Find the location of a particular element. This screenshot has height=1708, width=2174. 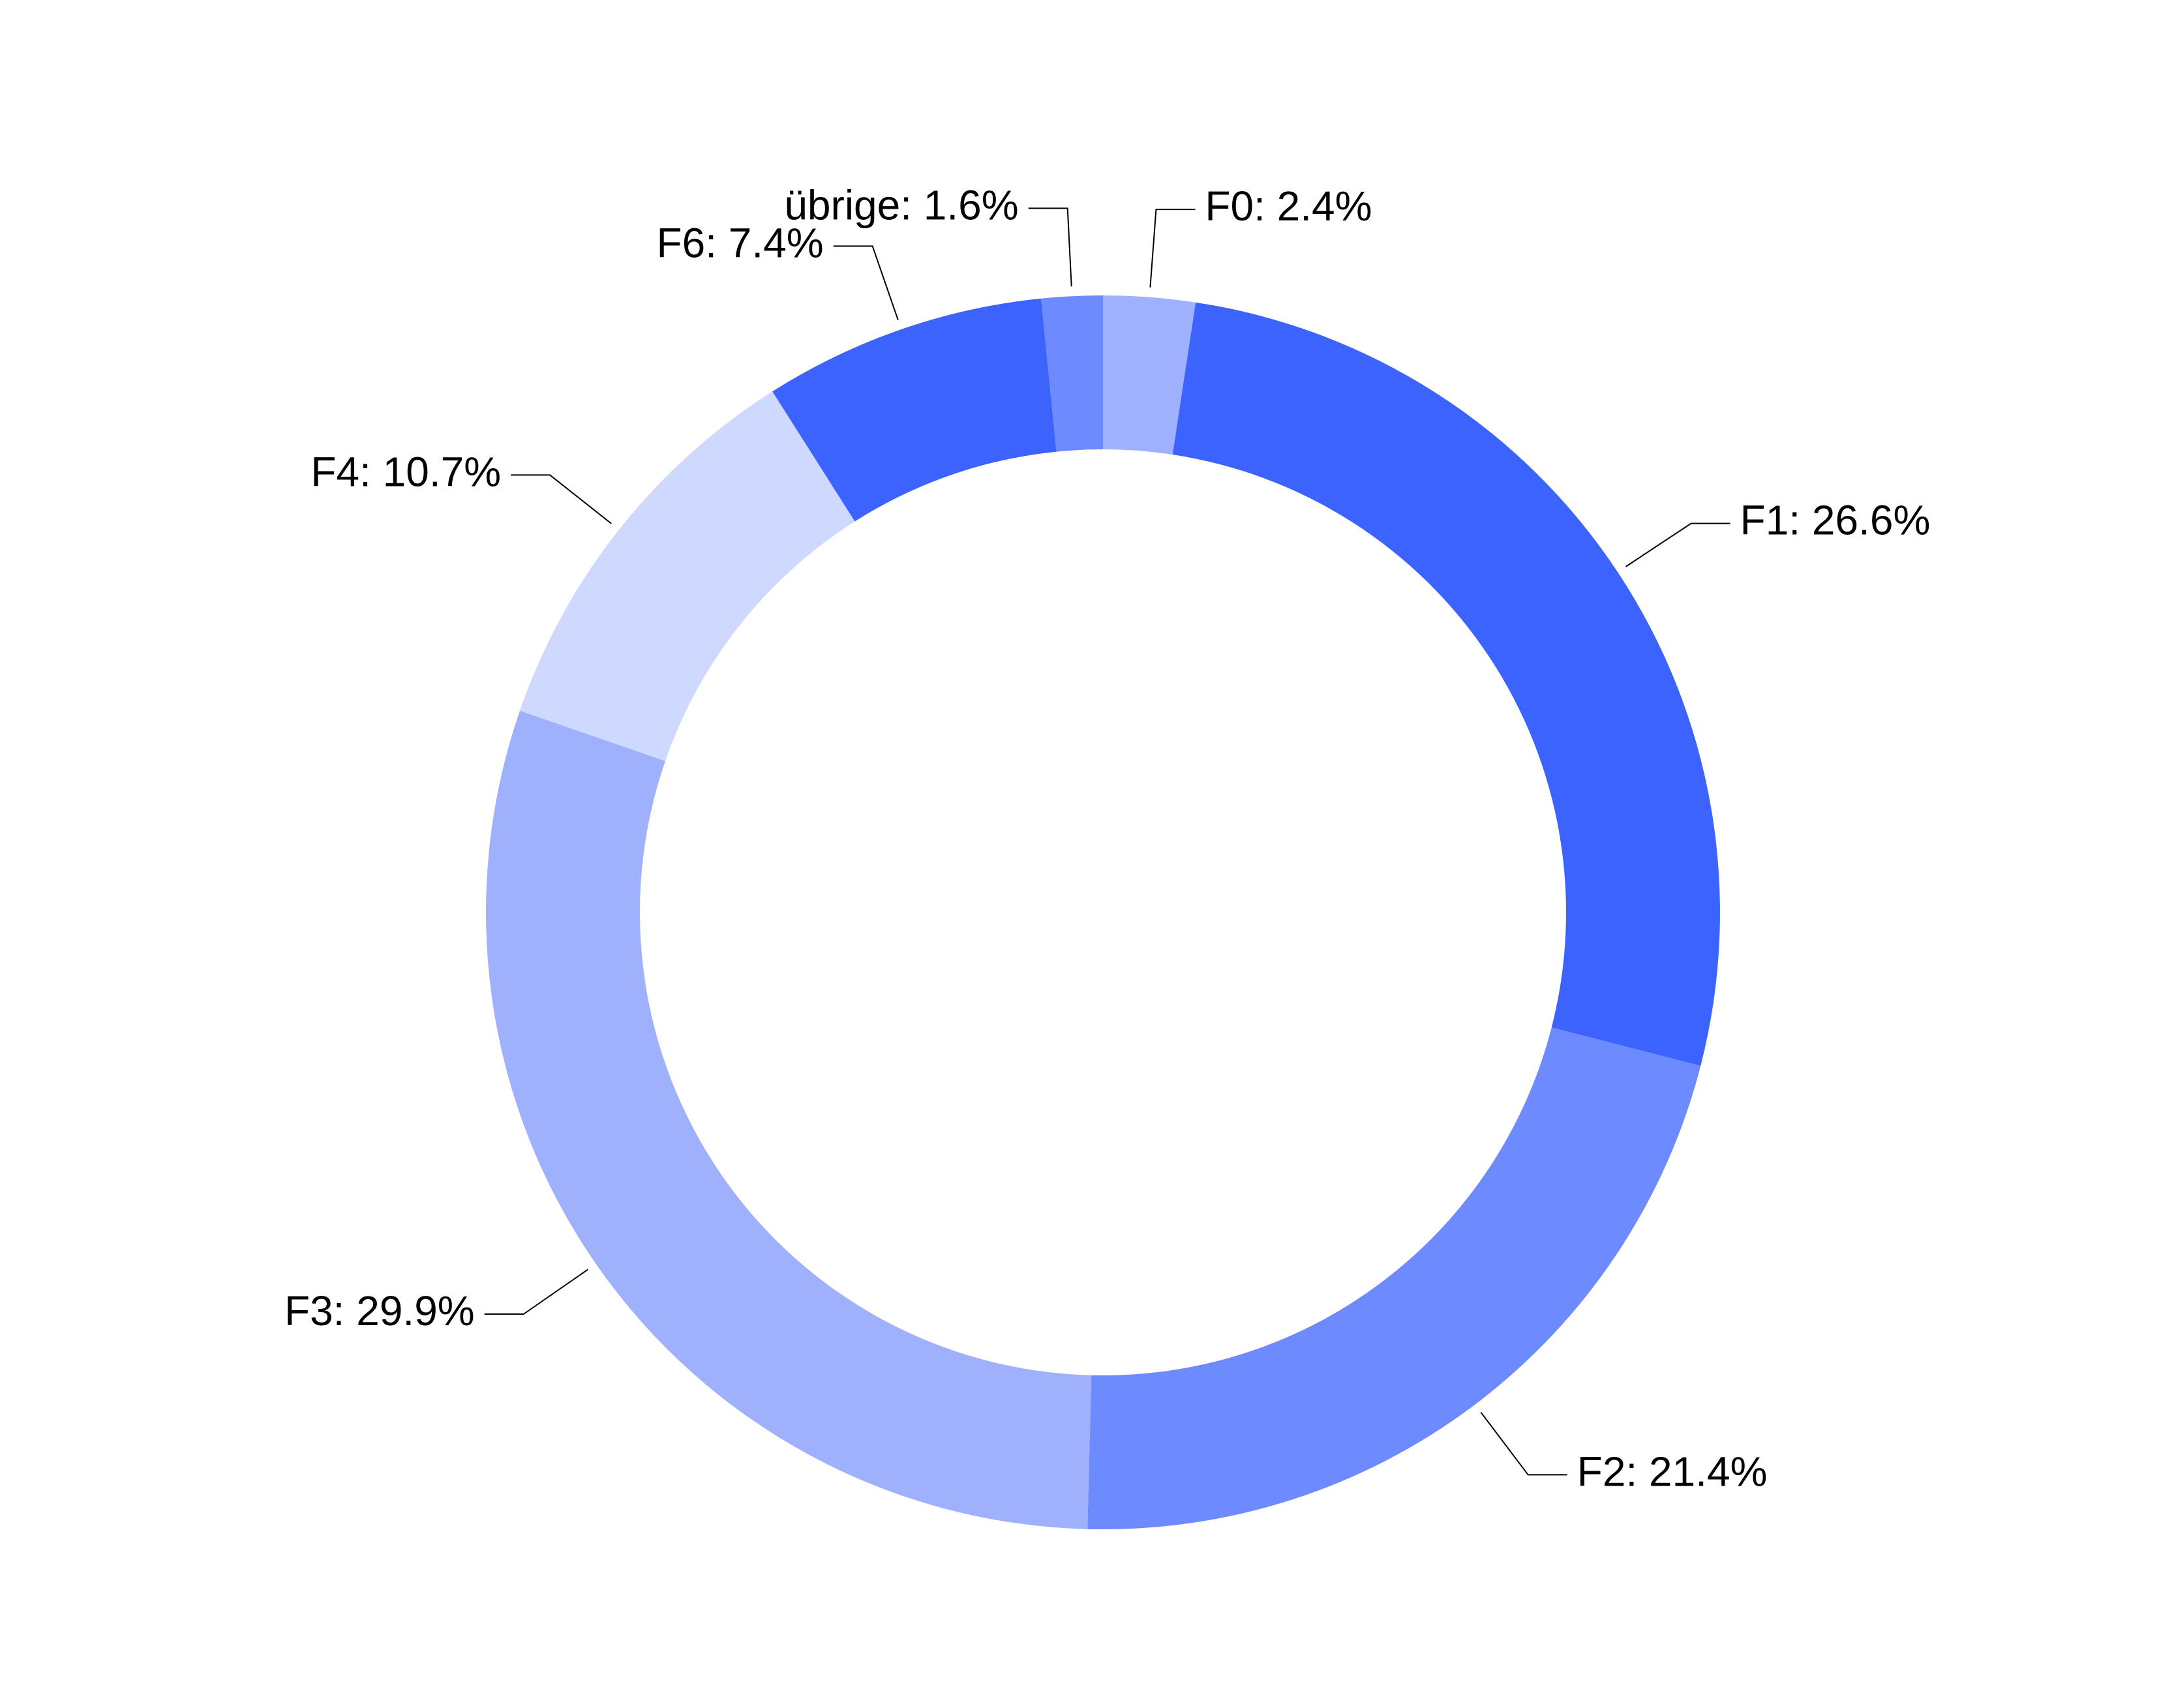

data-label: F1: 26.6% is located at coordinates (1835, 520).